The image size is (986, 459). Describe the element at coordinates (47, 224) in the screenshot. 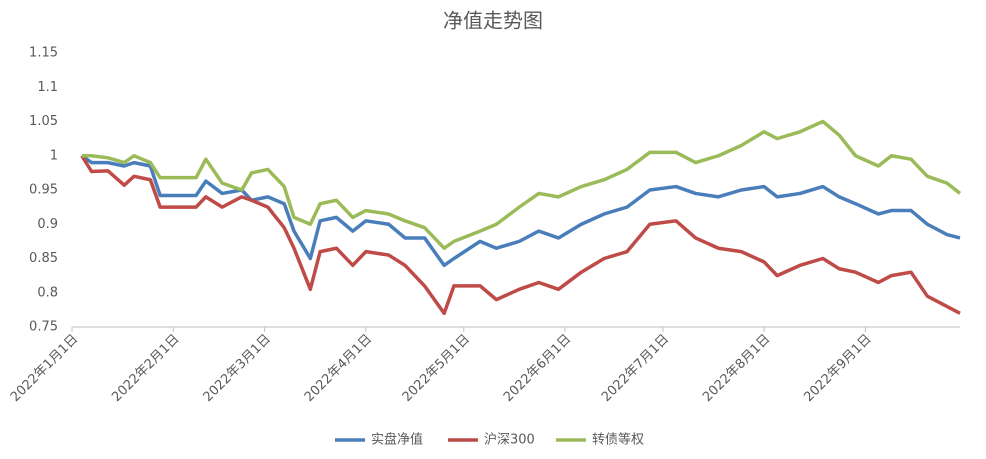

I see `y-tick-label: 0.9` at that location.